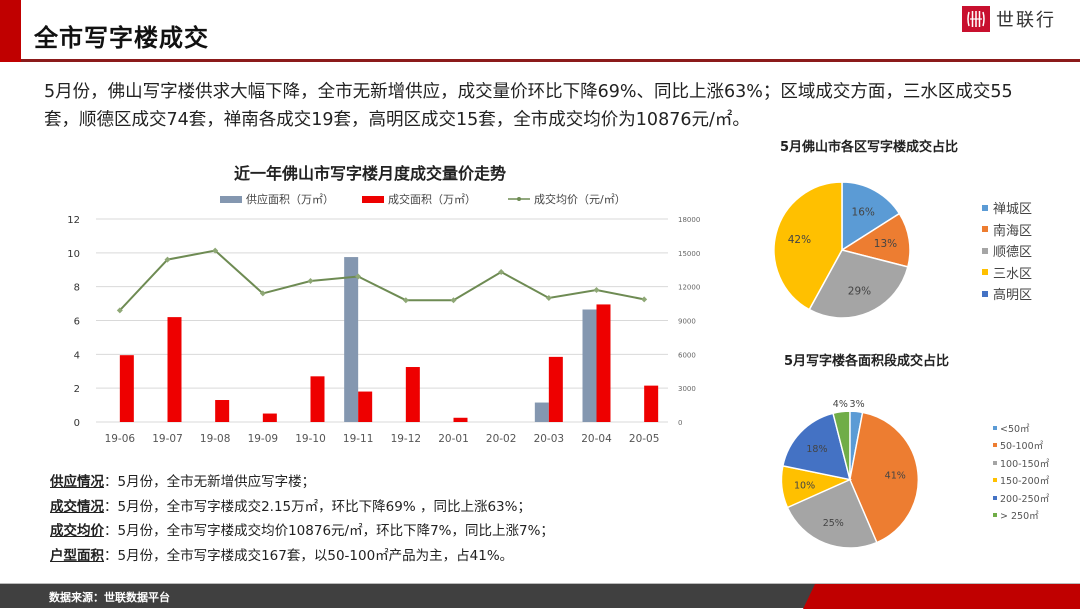 This screenshot has height=609, width=1080. I want to click on note-unit-area: 户型面积：5月份，全市写字楼成交167套，以50-100㎡产品为主，占41%。, so click(282, 555).